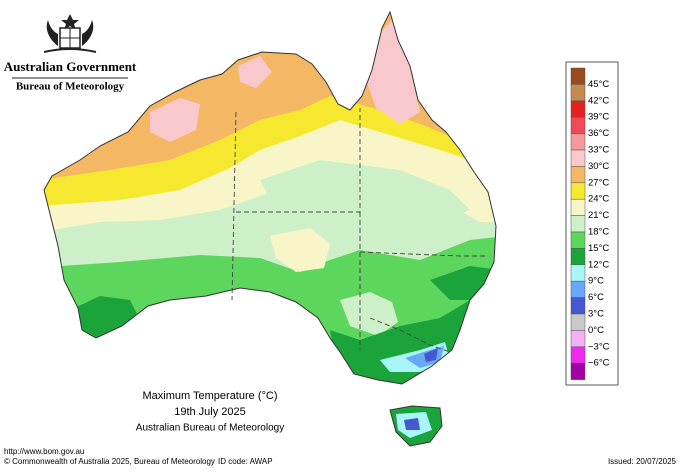 The height and width of the screenshot is (472, 680). Describe the element at coordinates (598, 84) in the screenshot. I see `legend-label: 45°C` at that location.